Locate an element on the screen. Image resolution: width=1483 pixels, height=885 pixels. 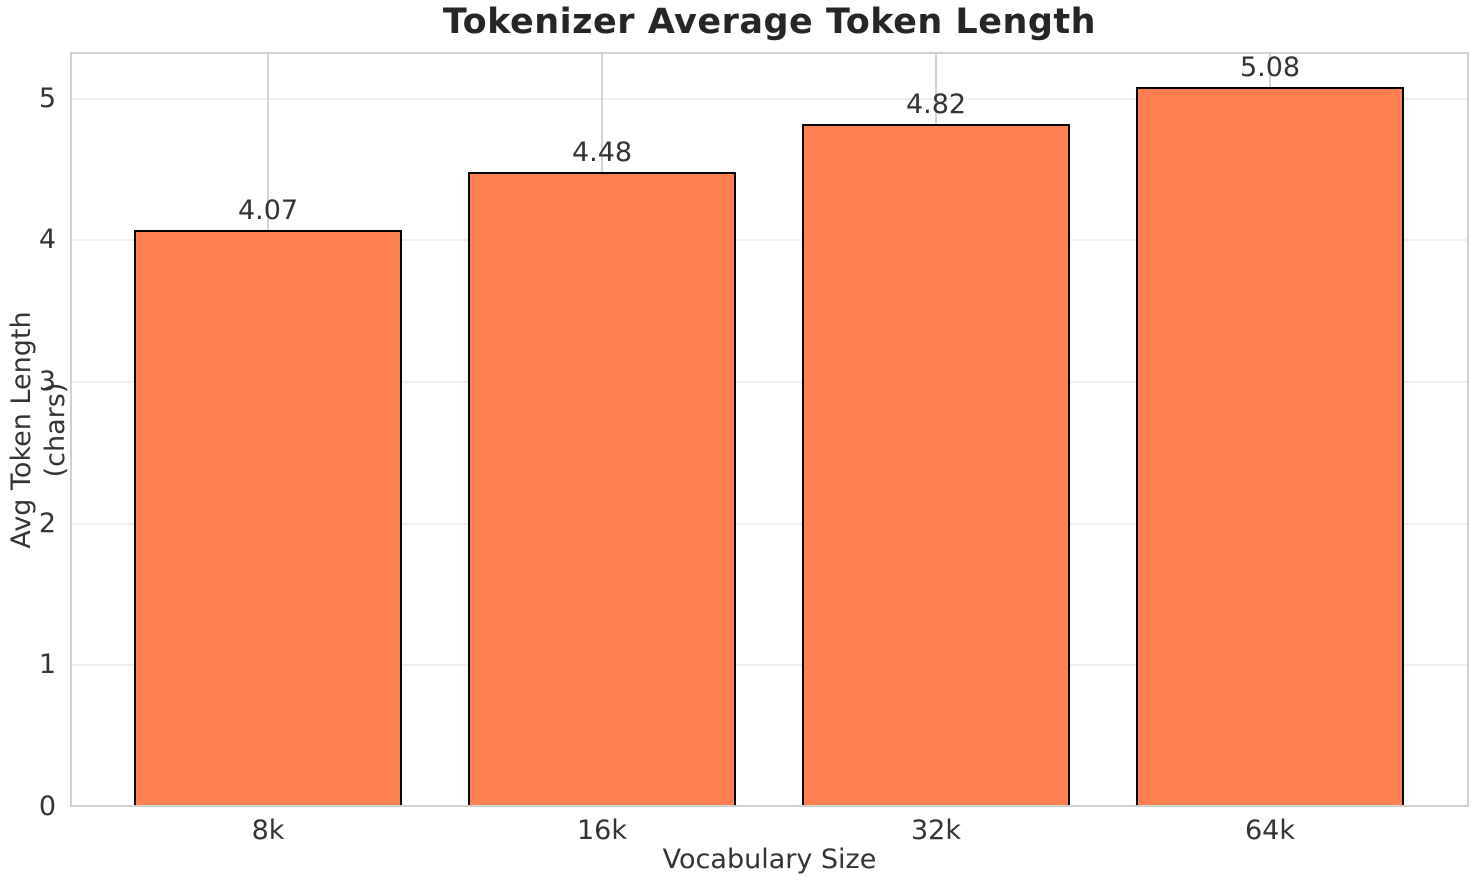
bar-64k is located at coordinates (1270, 447).